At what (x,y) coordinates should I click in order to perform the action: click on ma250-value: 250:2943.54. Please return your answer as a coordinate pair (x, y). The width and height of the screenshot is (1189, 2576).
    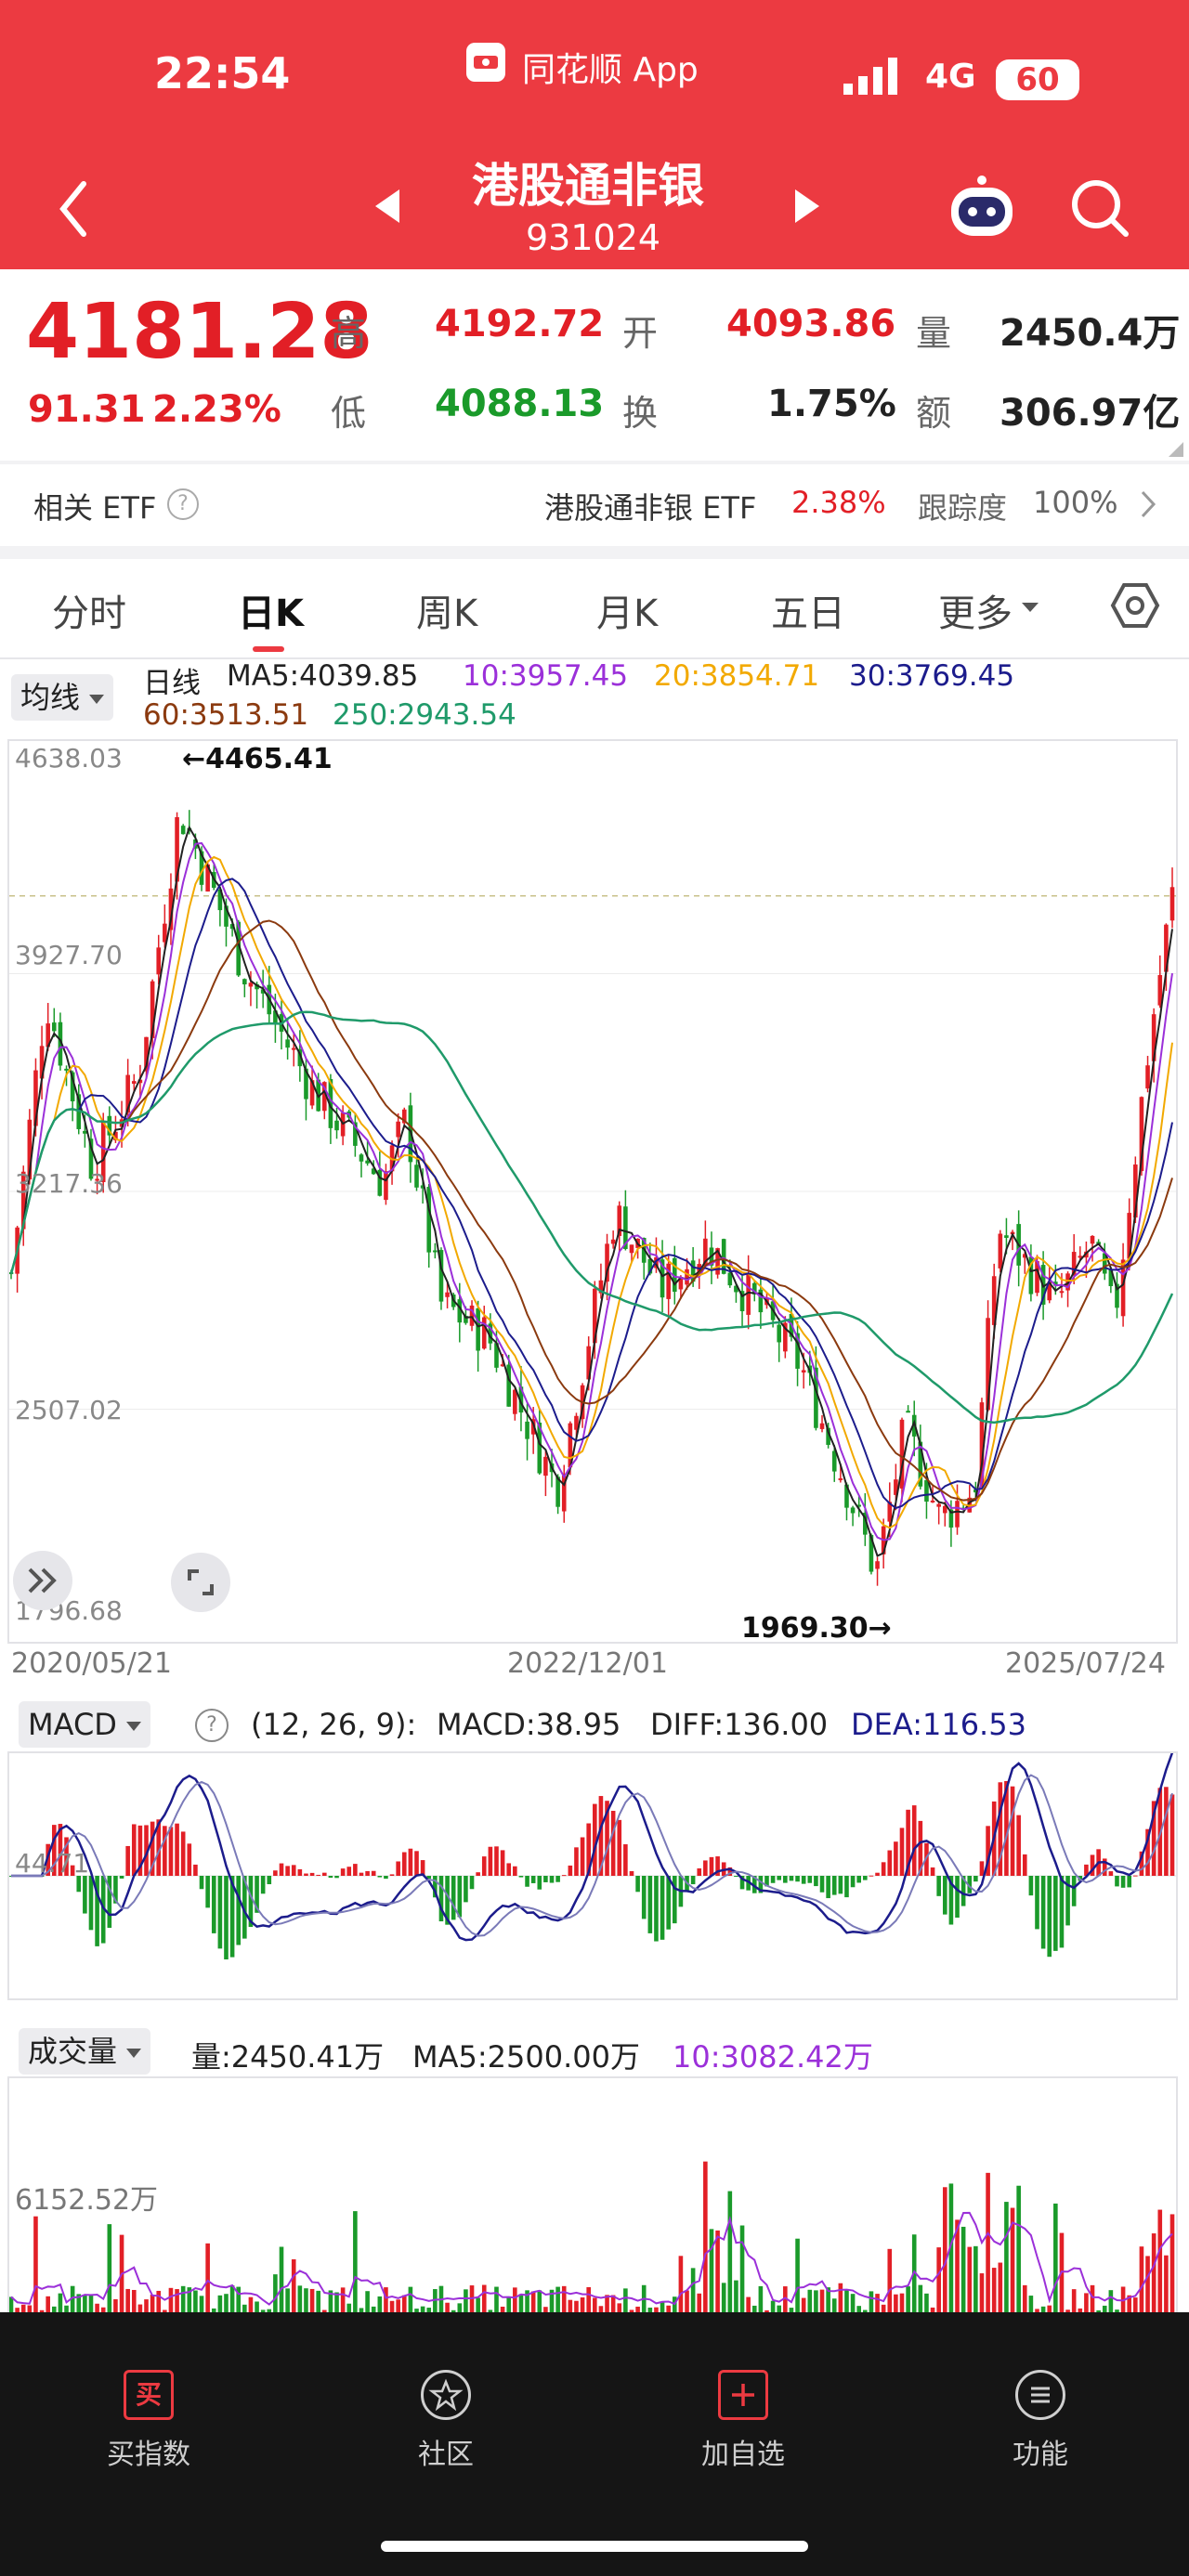
    Looking at the image, I should click on (424, 715).